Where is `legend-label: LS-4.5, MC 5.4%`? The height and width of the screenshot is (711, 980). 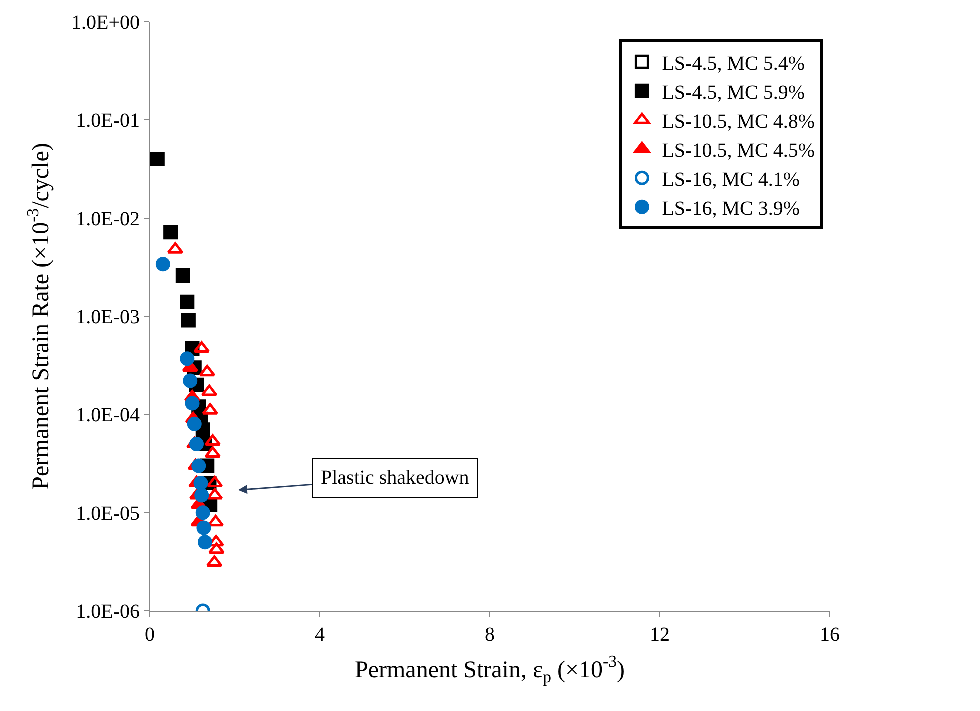 legend-label: LS-4.5, MC 5.4% is located at coordinates (733, 63).